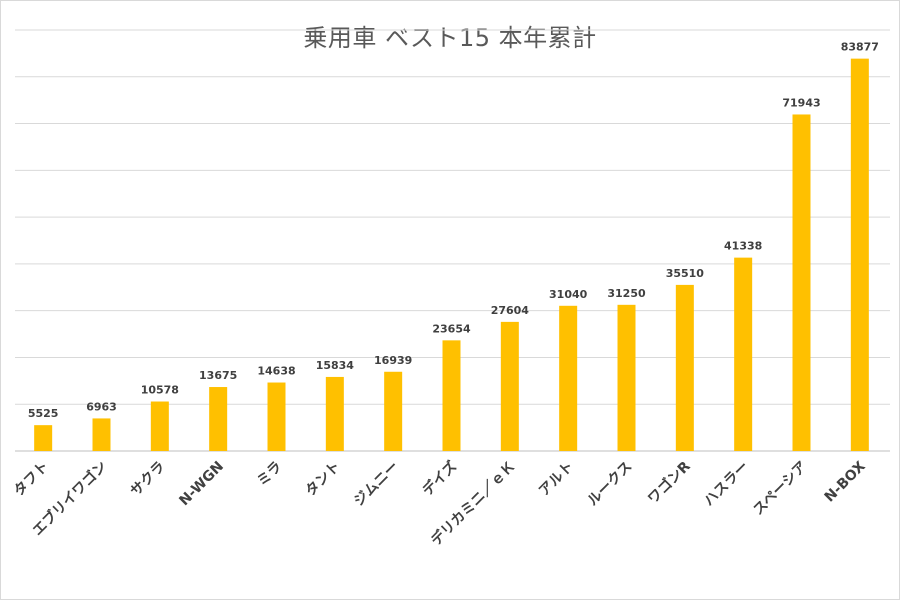  Describe the element at coordinates (860, 47) in the screenshot. I see `data-label: 83877` at that location.